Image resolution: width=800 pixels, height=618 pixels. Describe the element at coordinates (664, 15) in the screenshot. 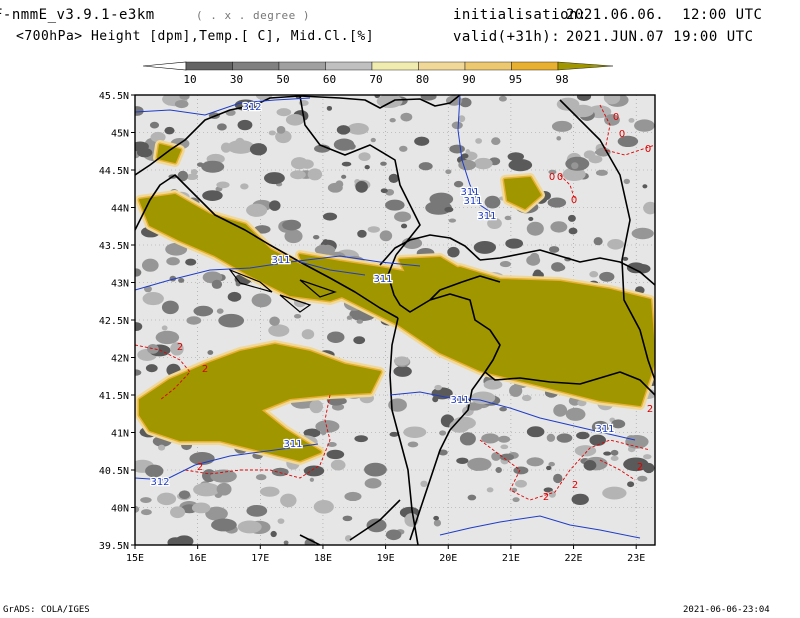

I see `init-time: 2021.06.06. 12:00 UTC` at that location.